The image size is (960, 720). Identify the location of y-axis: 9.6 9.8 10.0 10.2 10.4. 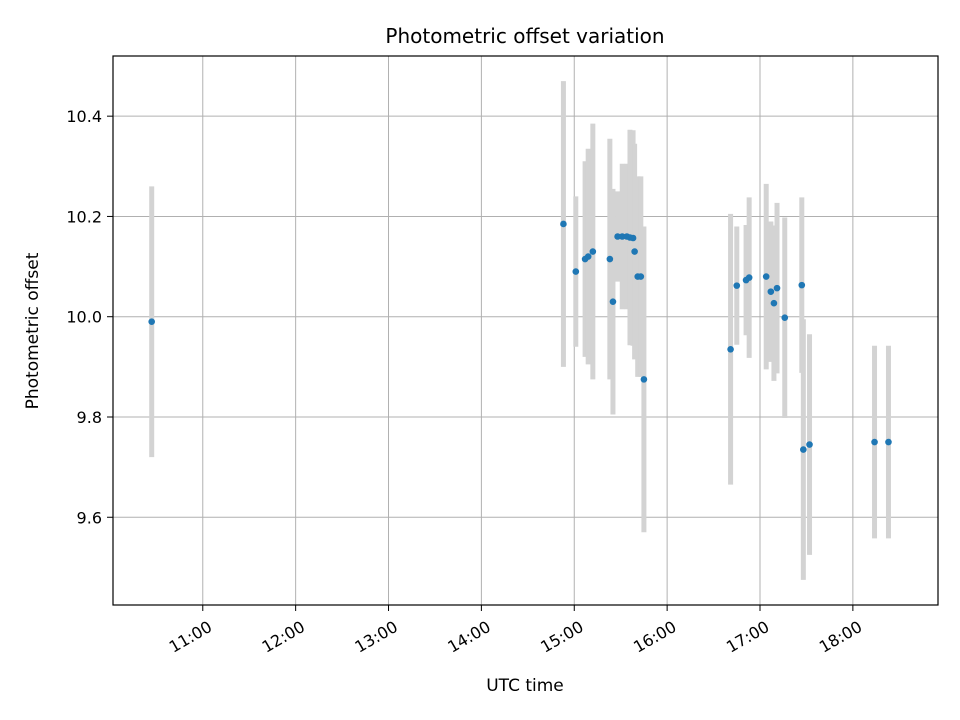
(89, 317).